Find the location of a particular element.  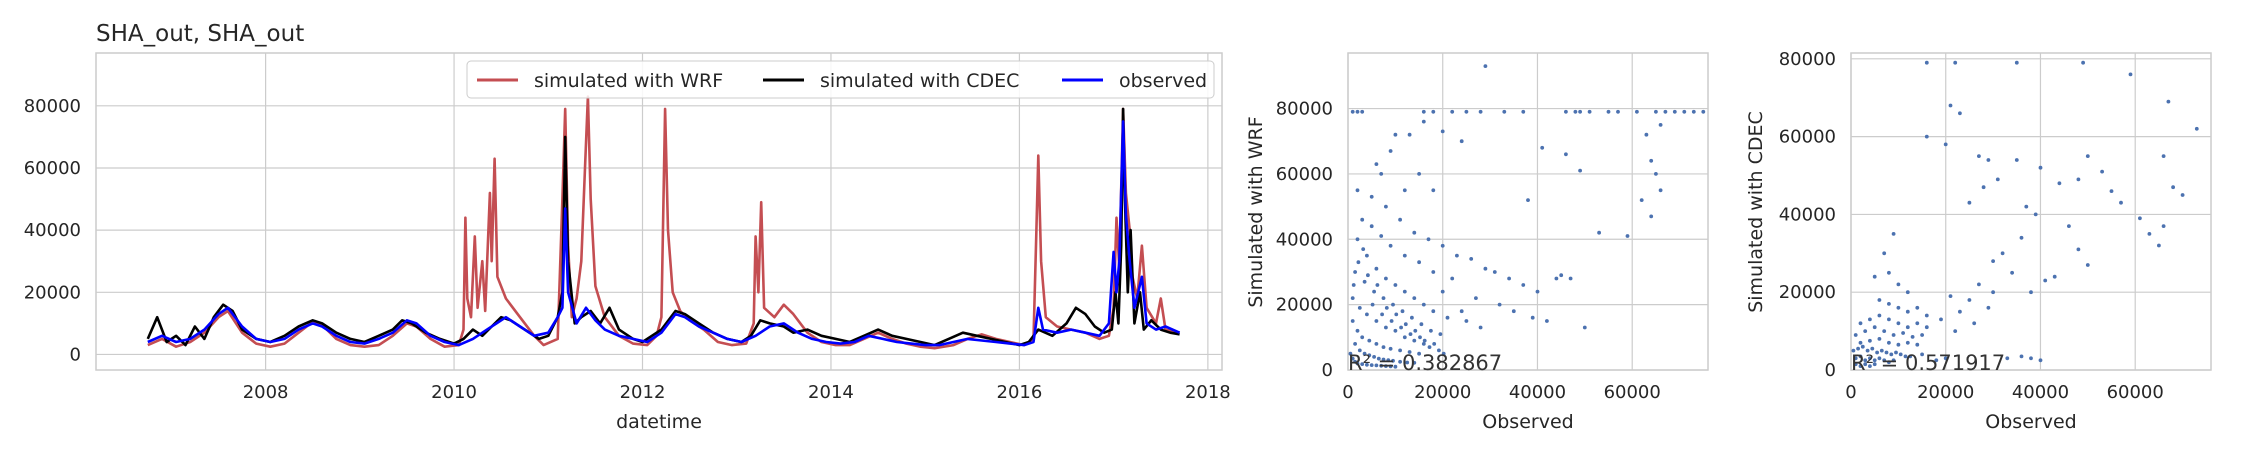

cdec-r2-annotation: R² = 0.571917 is located at coordinates (1928, 363).